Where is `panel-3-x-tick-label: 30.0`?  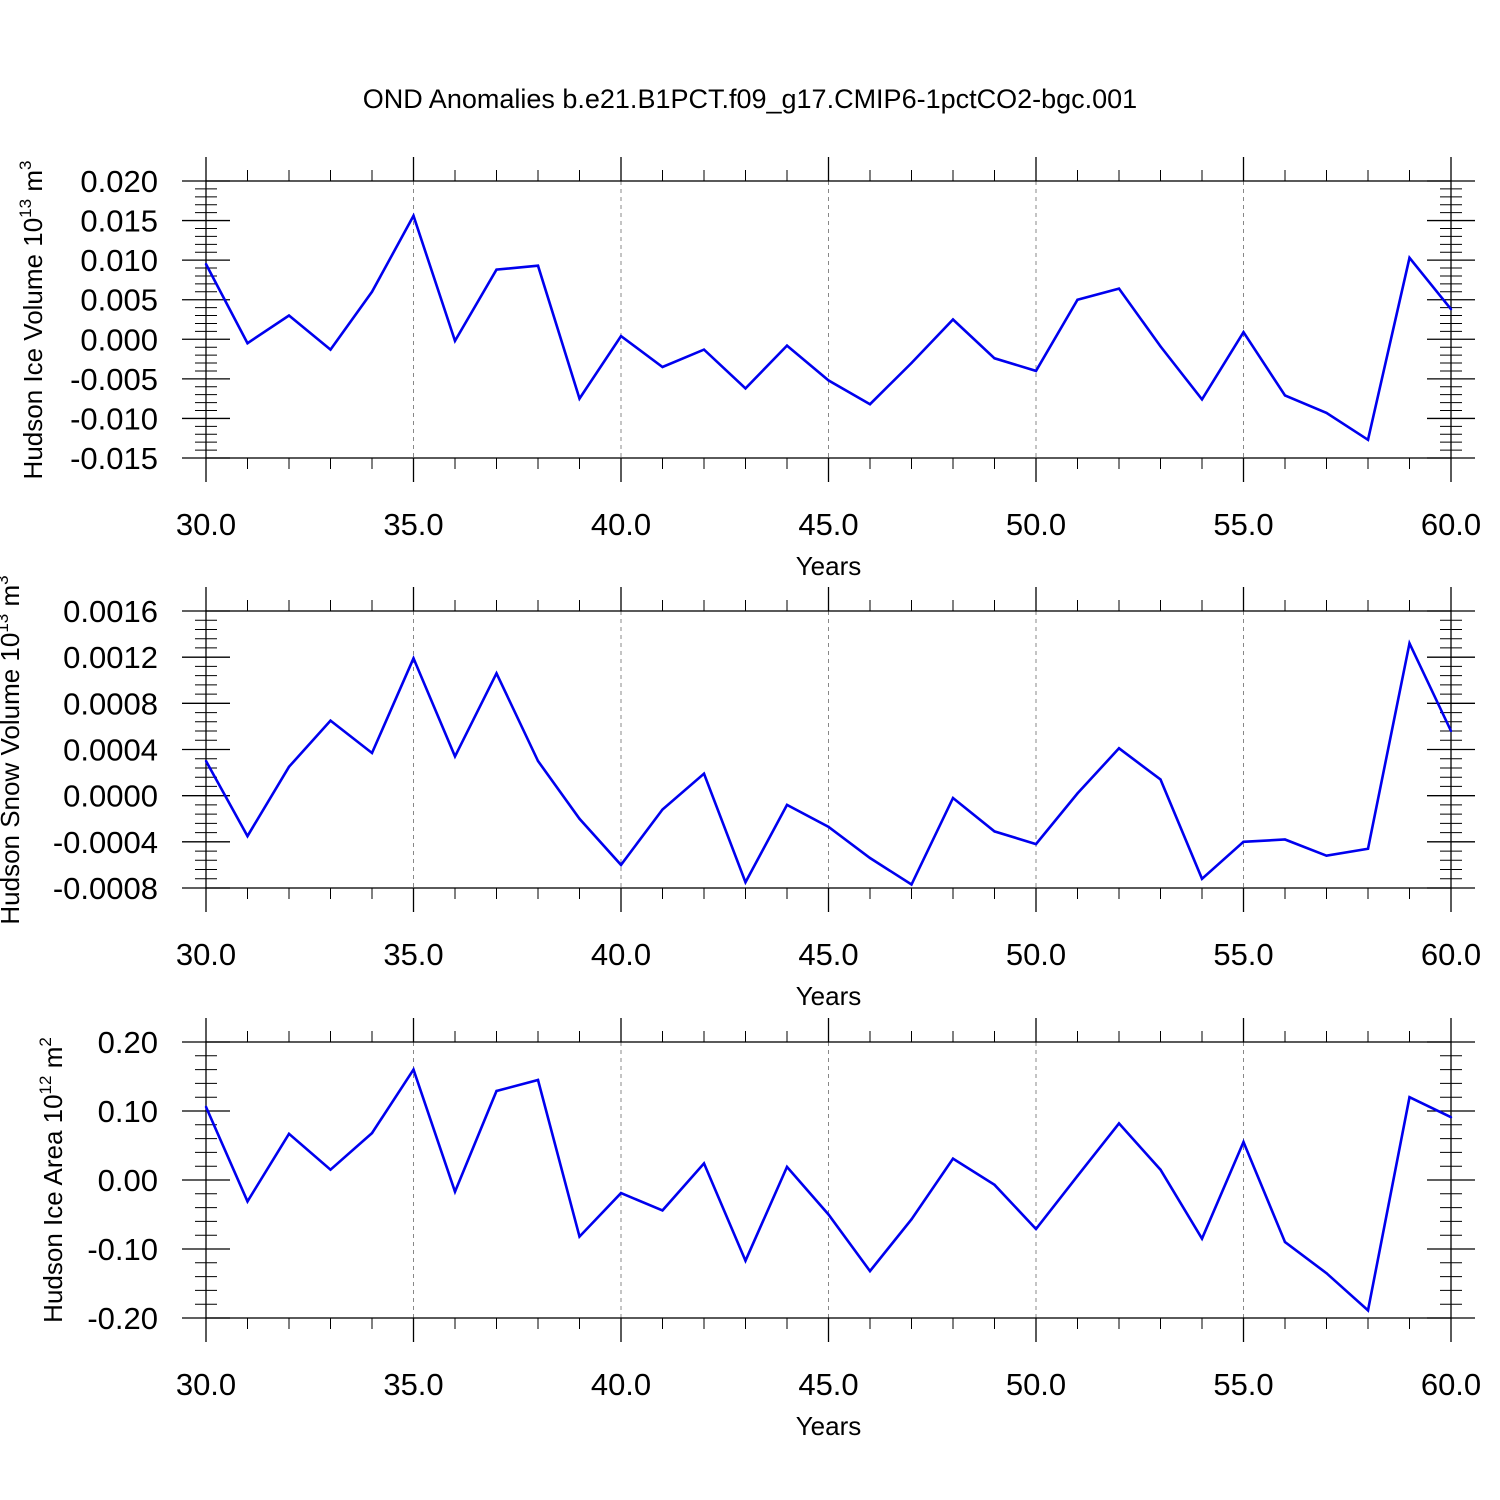 panel-3-x-tick-label: 30.0 is located at coordinates (206, 1384).